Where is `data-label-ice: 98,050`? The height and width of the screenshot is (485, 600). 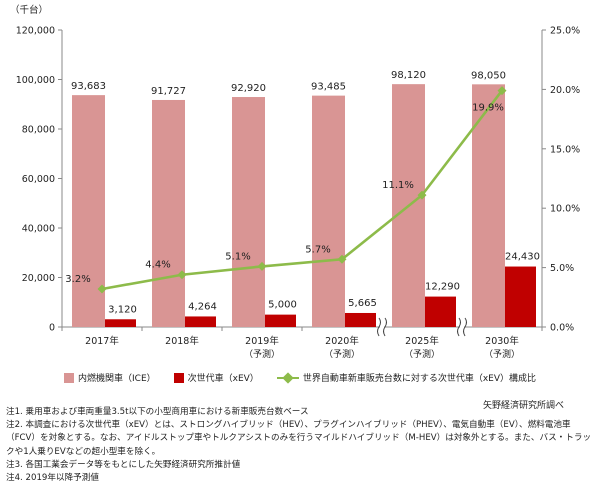
data-label-ice: 98,050 is located at coordinates (488, 75).